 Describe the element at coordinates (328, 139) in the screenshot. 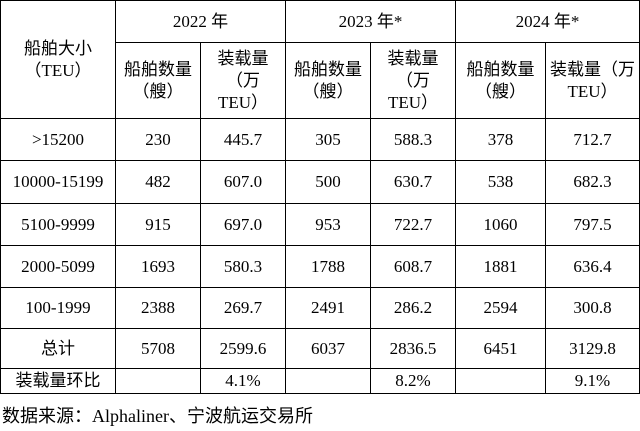

I see `cell: 305` at that location.